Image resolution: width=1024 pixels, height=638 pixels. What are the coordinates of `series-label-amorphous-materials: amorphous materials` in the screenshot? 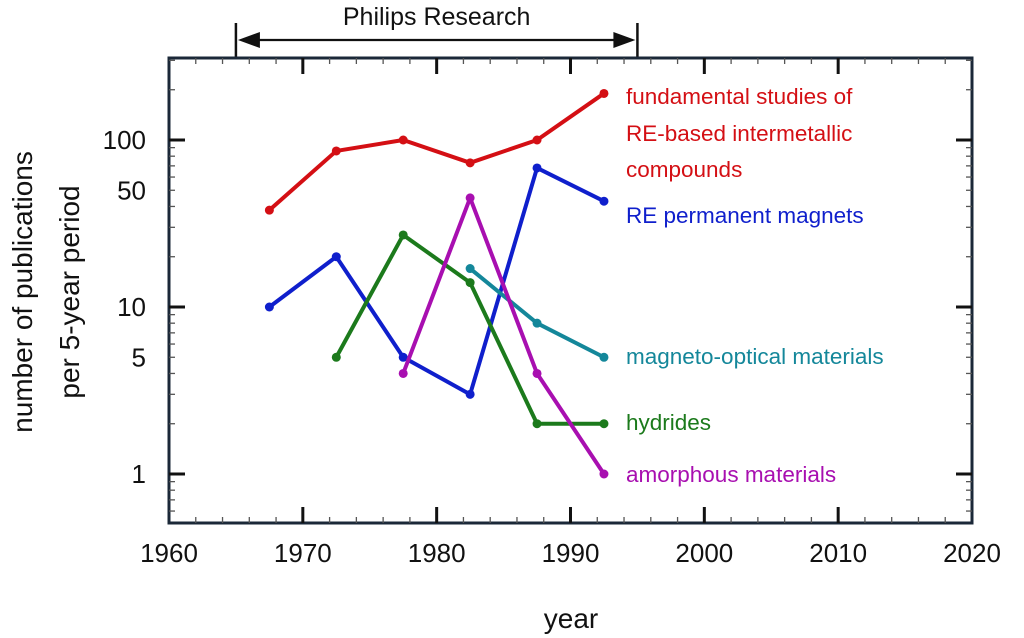 It's located at (731, 474).